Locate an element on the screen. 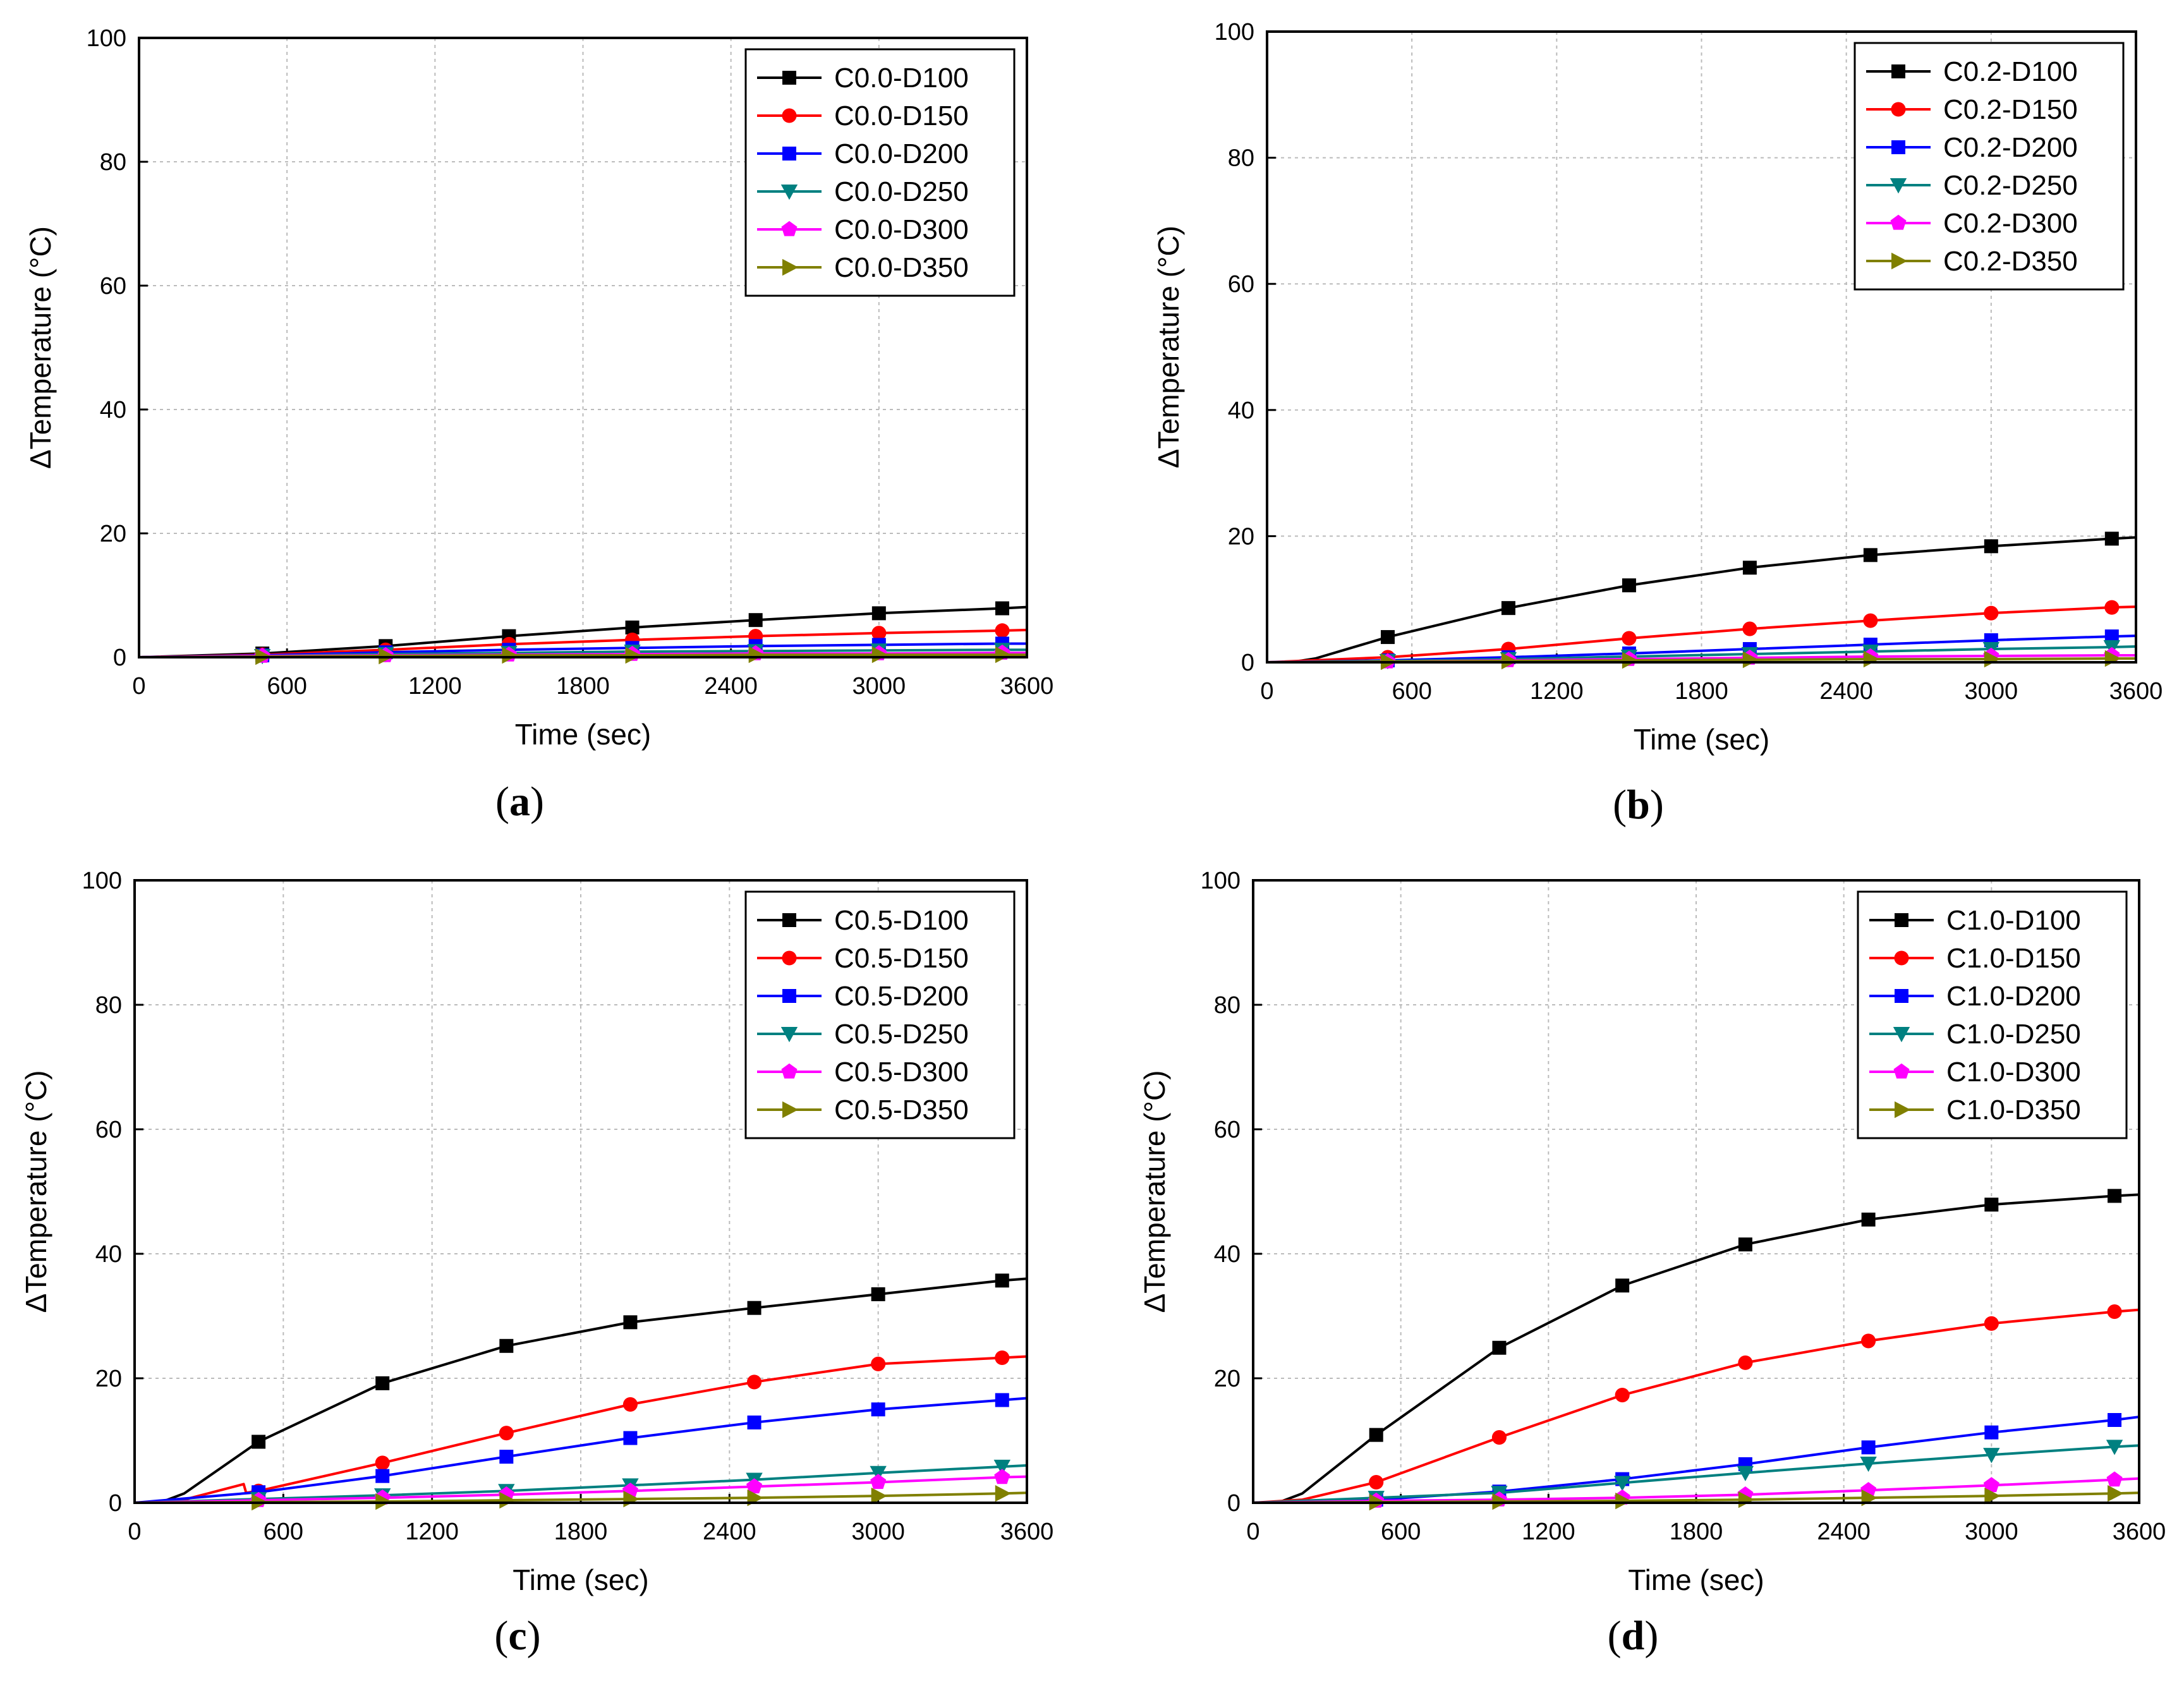  legend-entry: C0.0-D100 is located at coordinates (901, 79).